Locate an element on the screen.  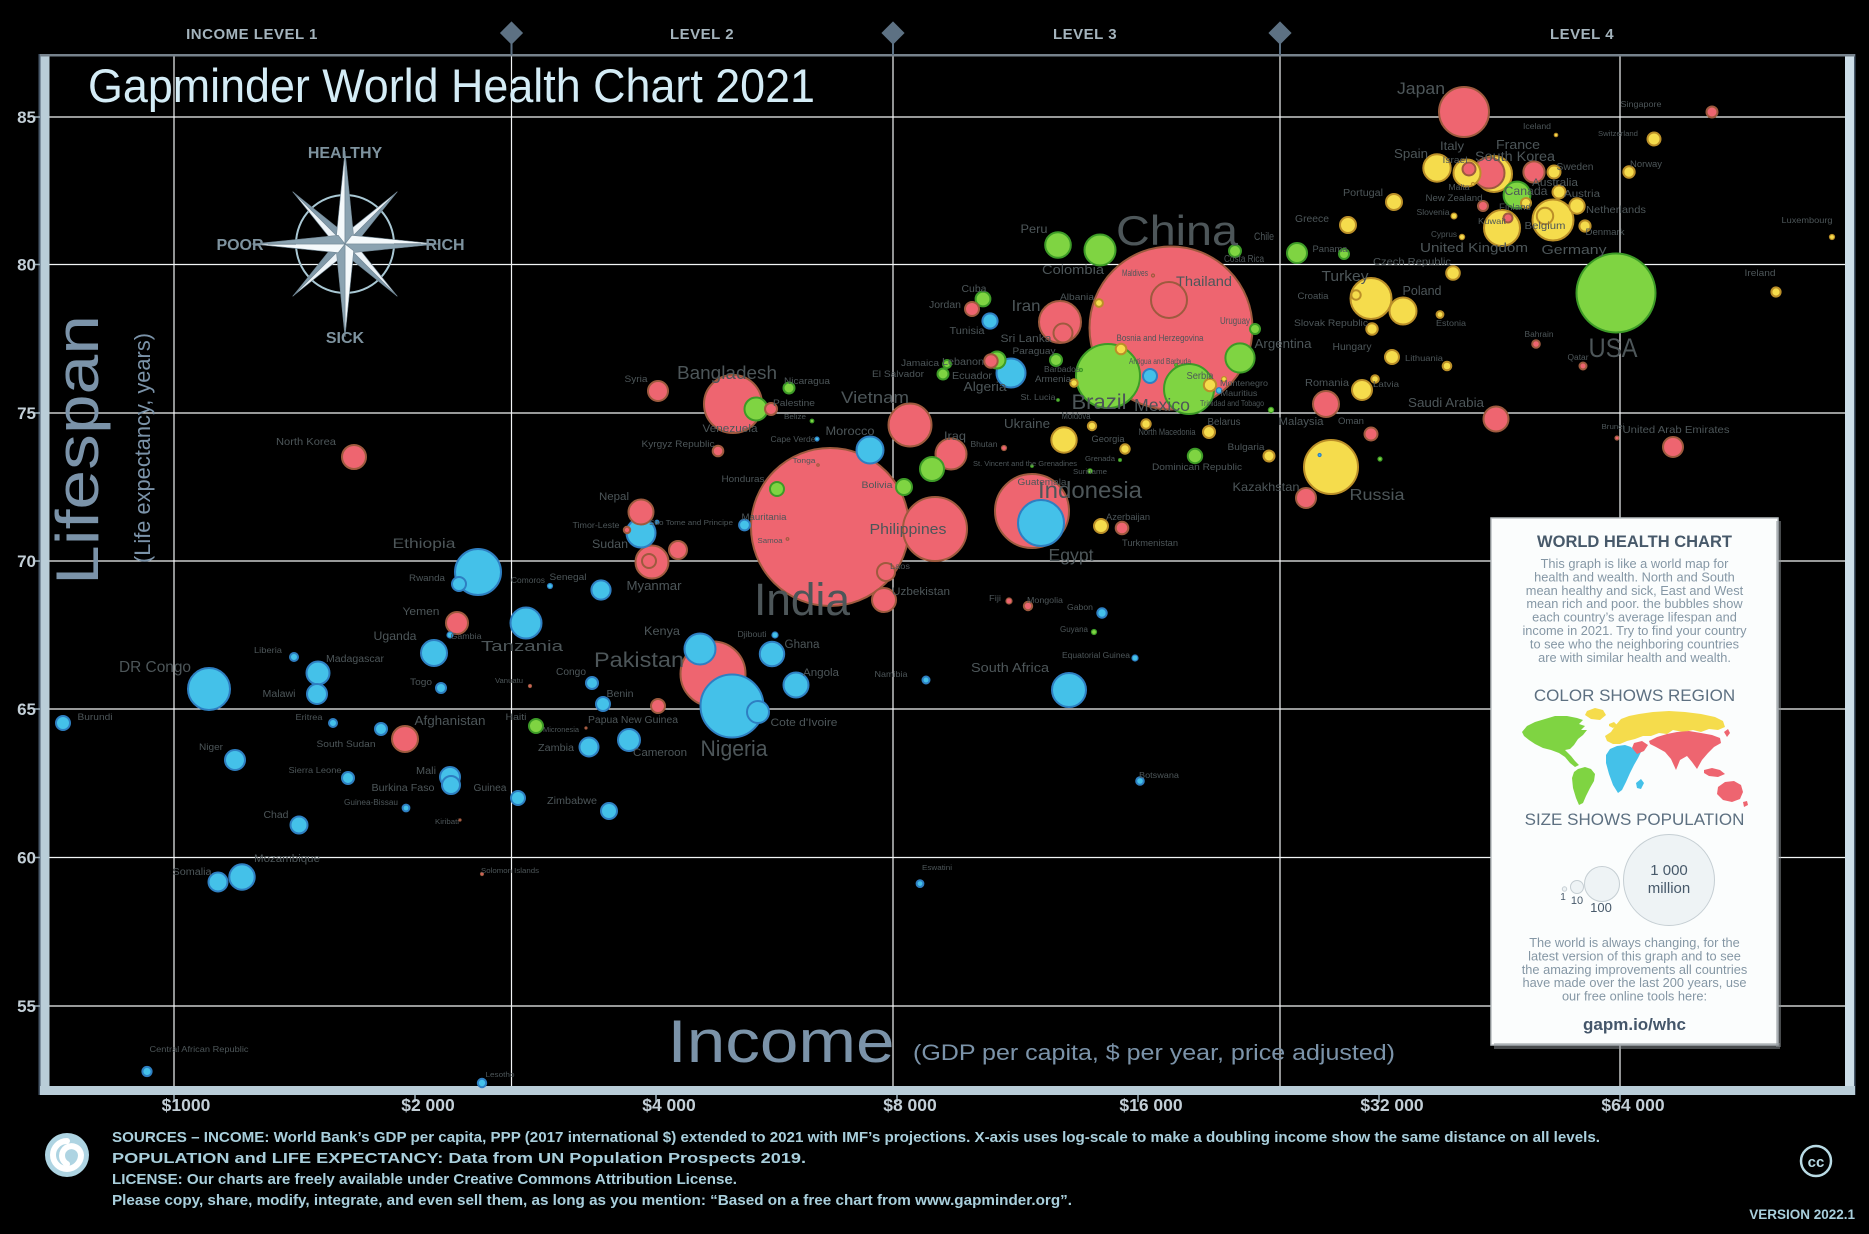
svg-text:Gapminder World Health Chart 2: Gapminder World Health Chart 2021 is located at coordinates (451, 85).